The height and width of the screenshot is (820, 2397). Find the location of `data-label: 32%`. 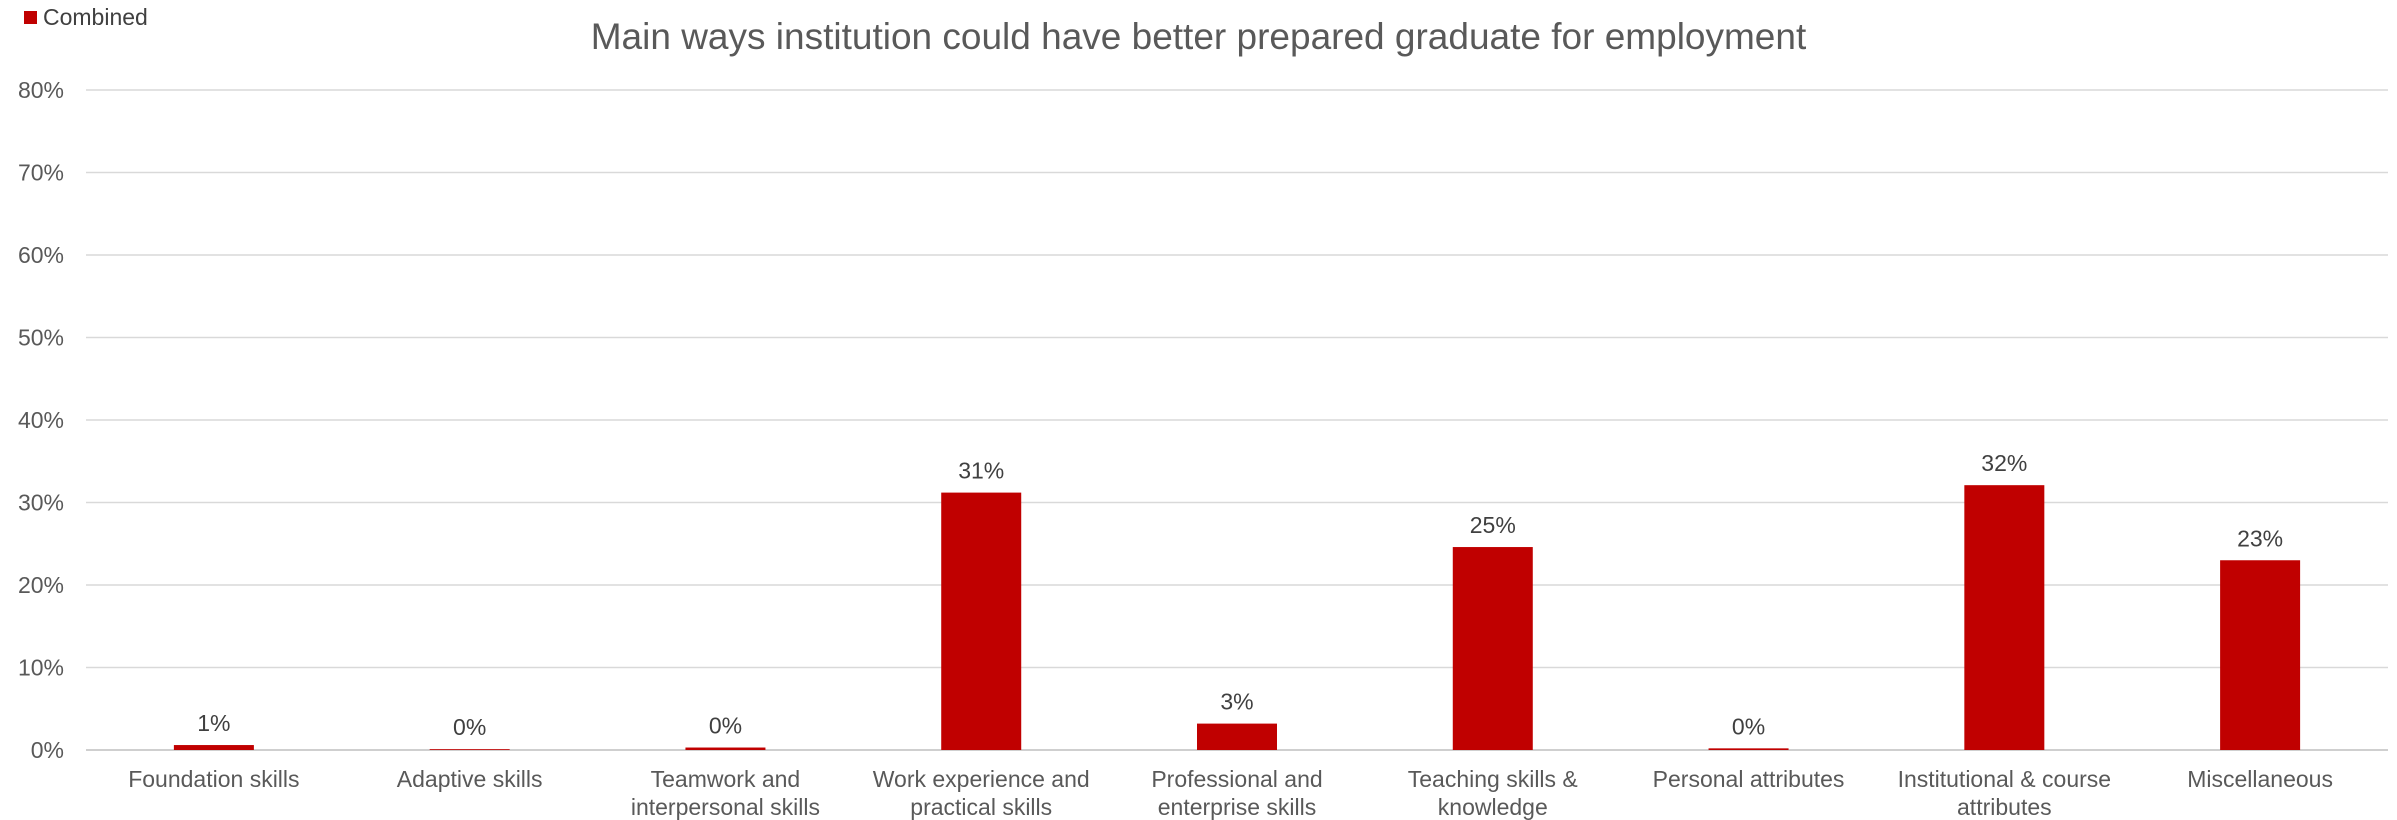

data-label: 32% is located at coordinates (2004, 463).